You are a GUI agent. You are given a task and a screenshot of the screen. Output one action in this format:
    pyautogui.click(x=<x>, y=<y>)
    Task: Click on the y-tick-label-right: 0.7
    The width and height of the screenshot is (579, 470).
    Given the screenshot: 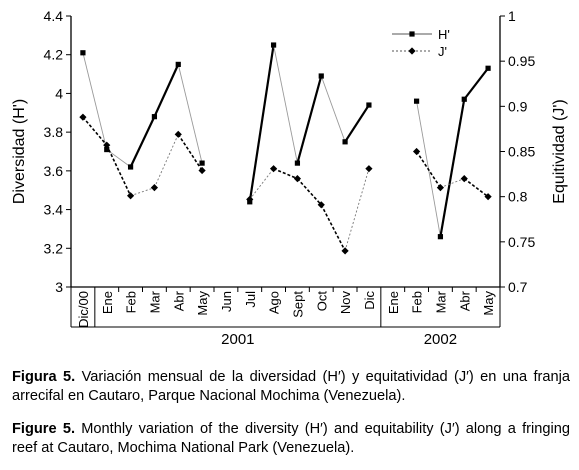 What is the action you would take?
    pyautogui.click(x=518, y=287)
    